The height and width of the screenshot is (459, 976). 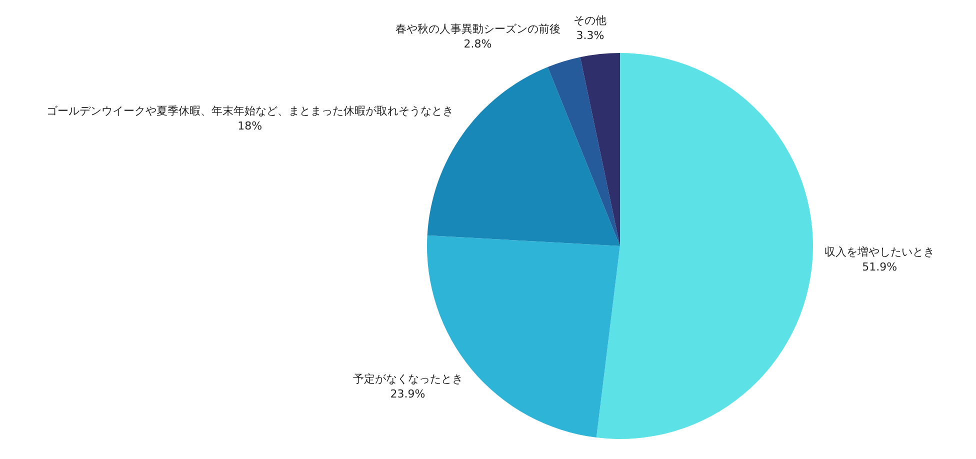 What do you see at coordinates (408, 394) in the screenshot?
I see `data-label: 23.9%` at bounding box center [408, 394].